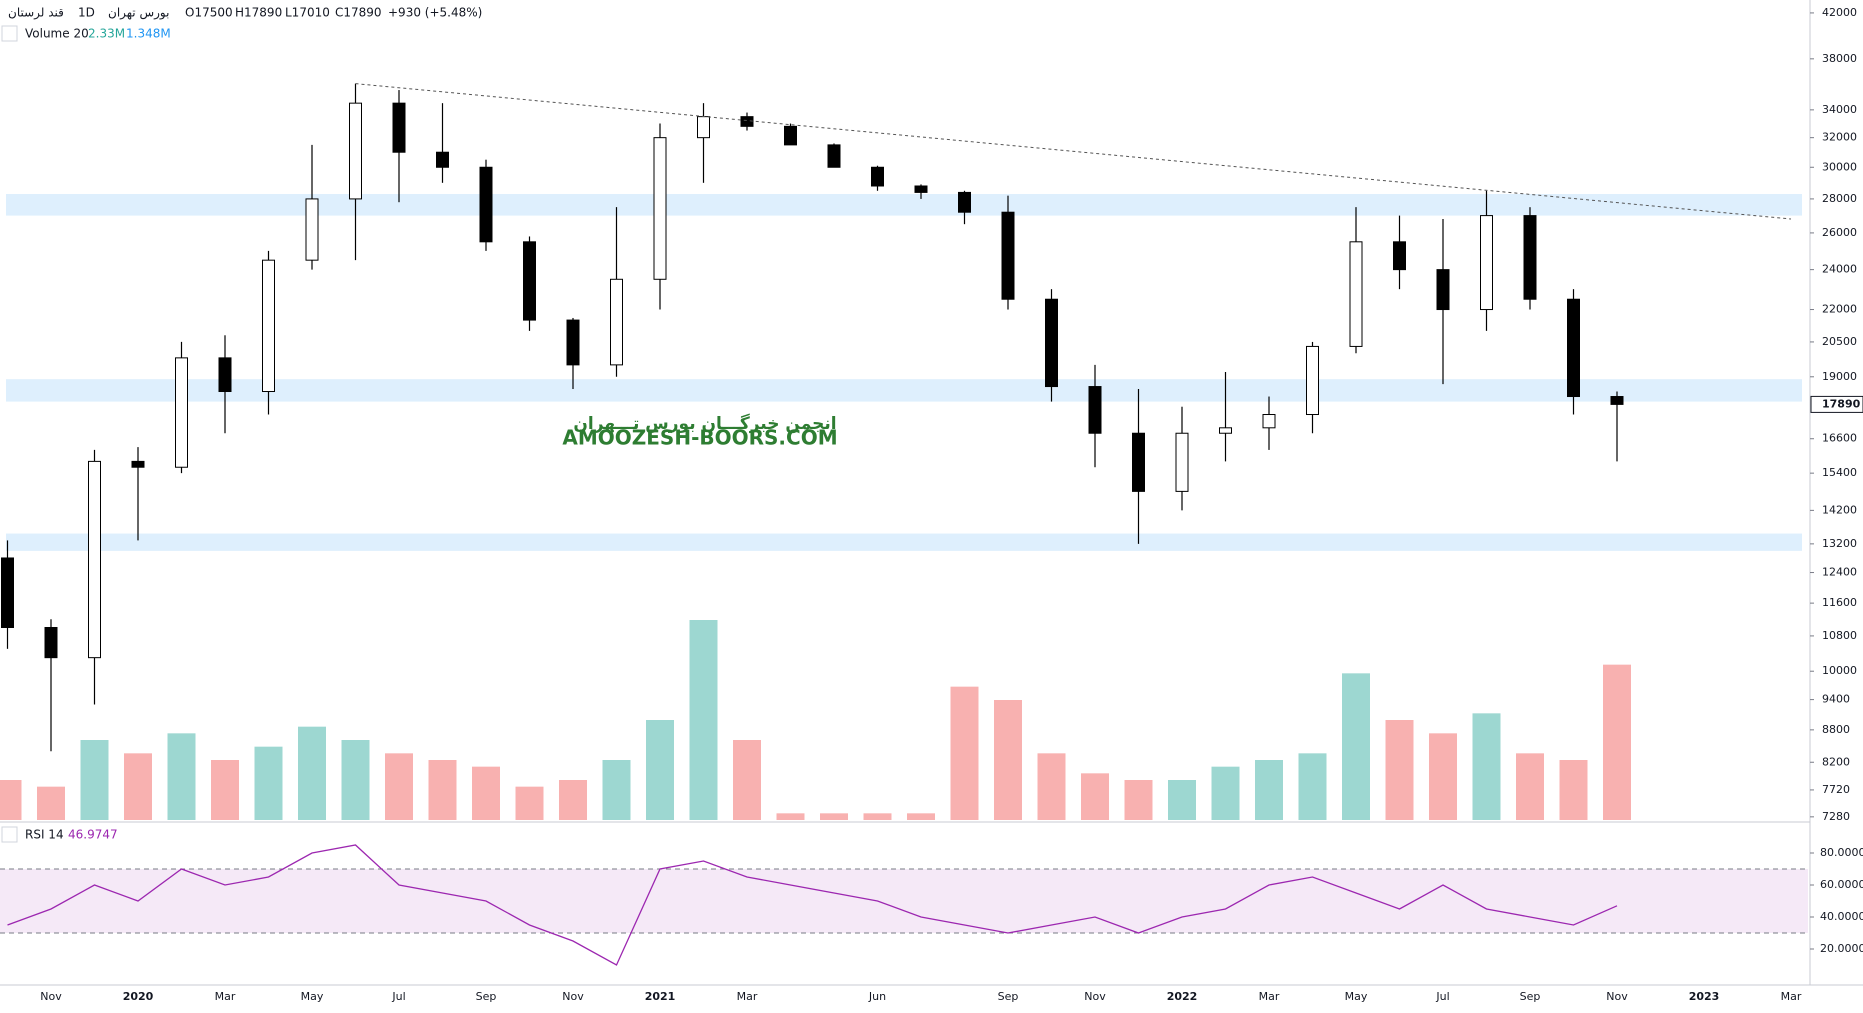 This screenshot has height=1013, width=1863. Describe the element at coordinates (86, 13) in the screenshot. I see `interval: 1D` at that location.